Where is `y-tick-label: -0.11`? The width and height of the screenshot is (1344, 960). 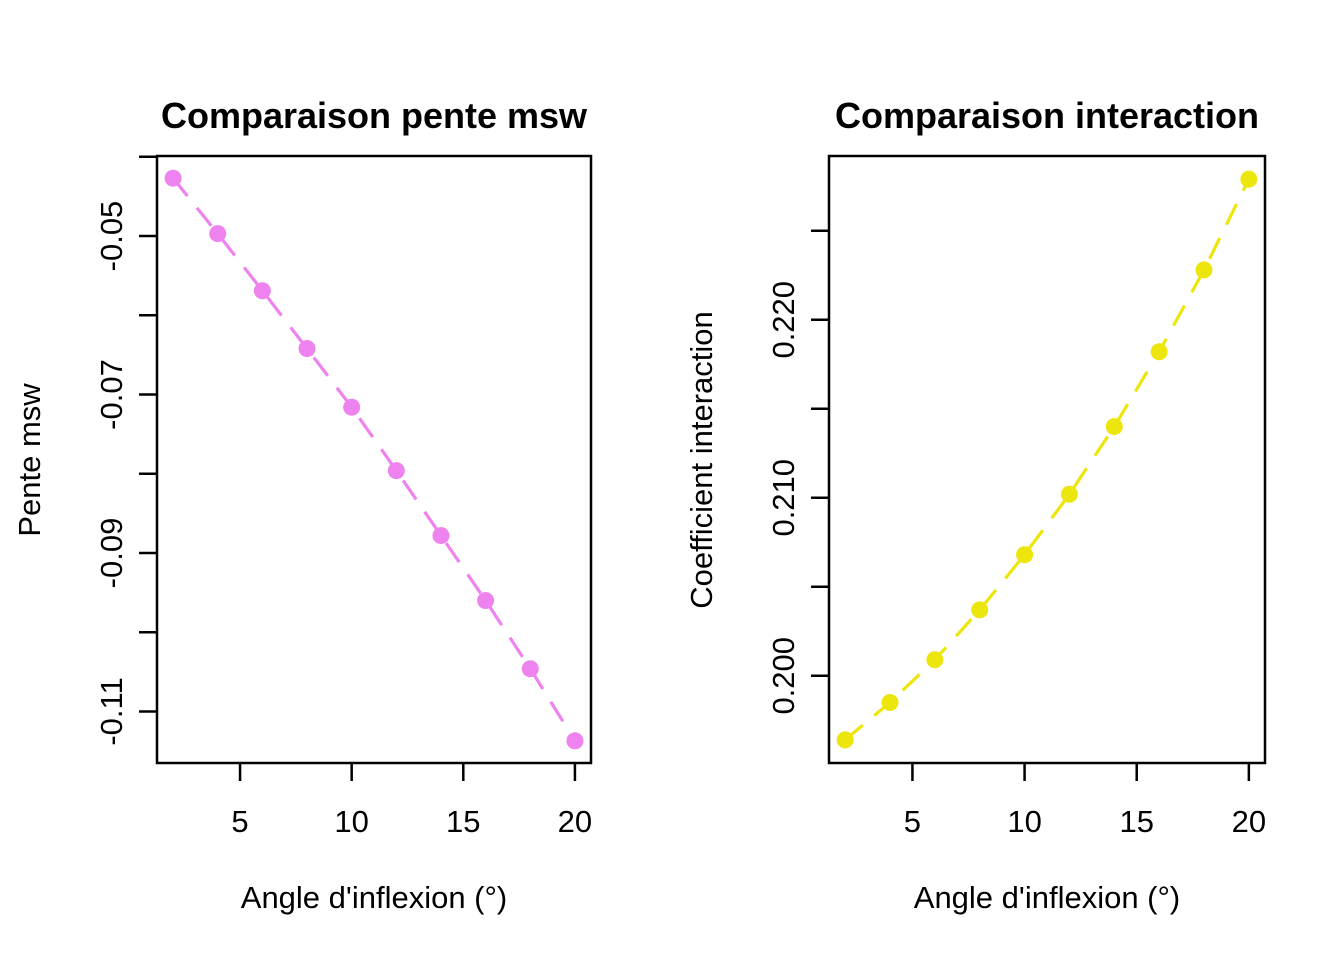 y-tick-label: -0.11 is located at coordinates (111, 711).